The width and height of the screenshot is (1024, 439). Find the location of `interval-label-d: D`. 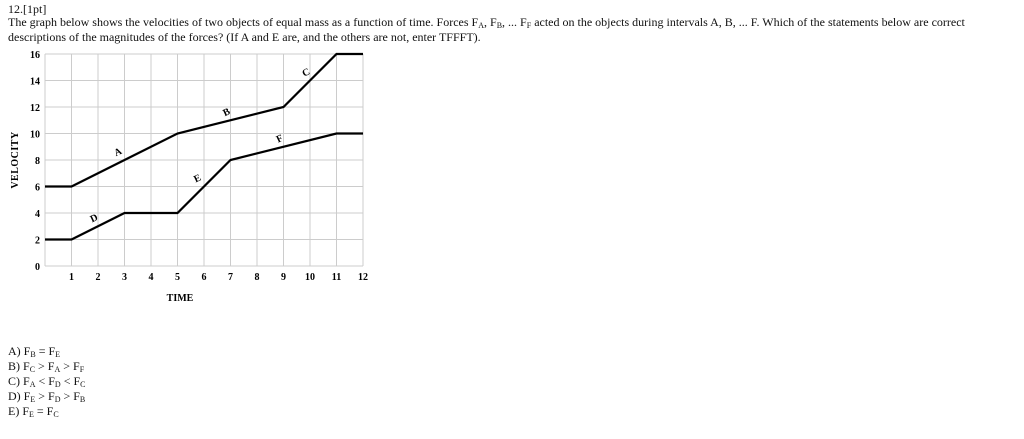

interval-label-d: D is located at coordinates (94, 218).